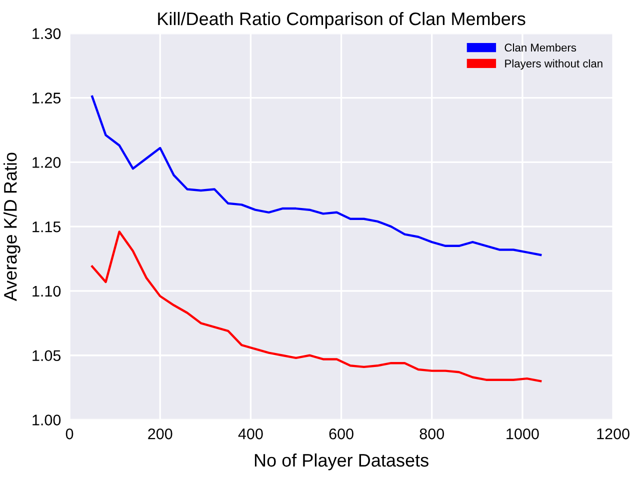  Describe the element at coordinates (540, 47) in the screenshot. I see `legend-label: Clan Members` at that location.